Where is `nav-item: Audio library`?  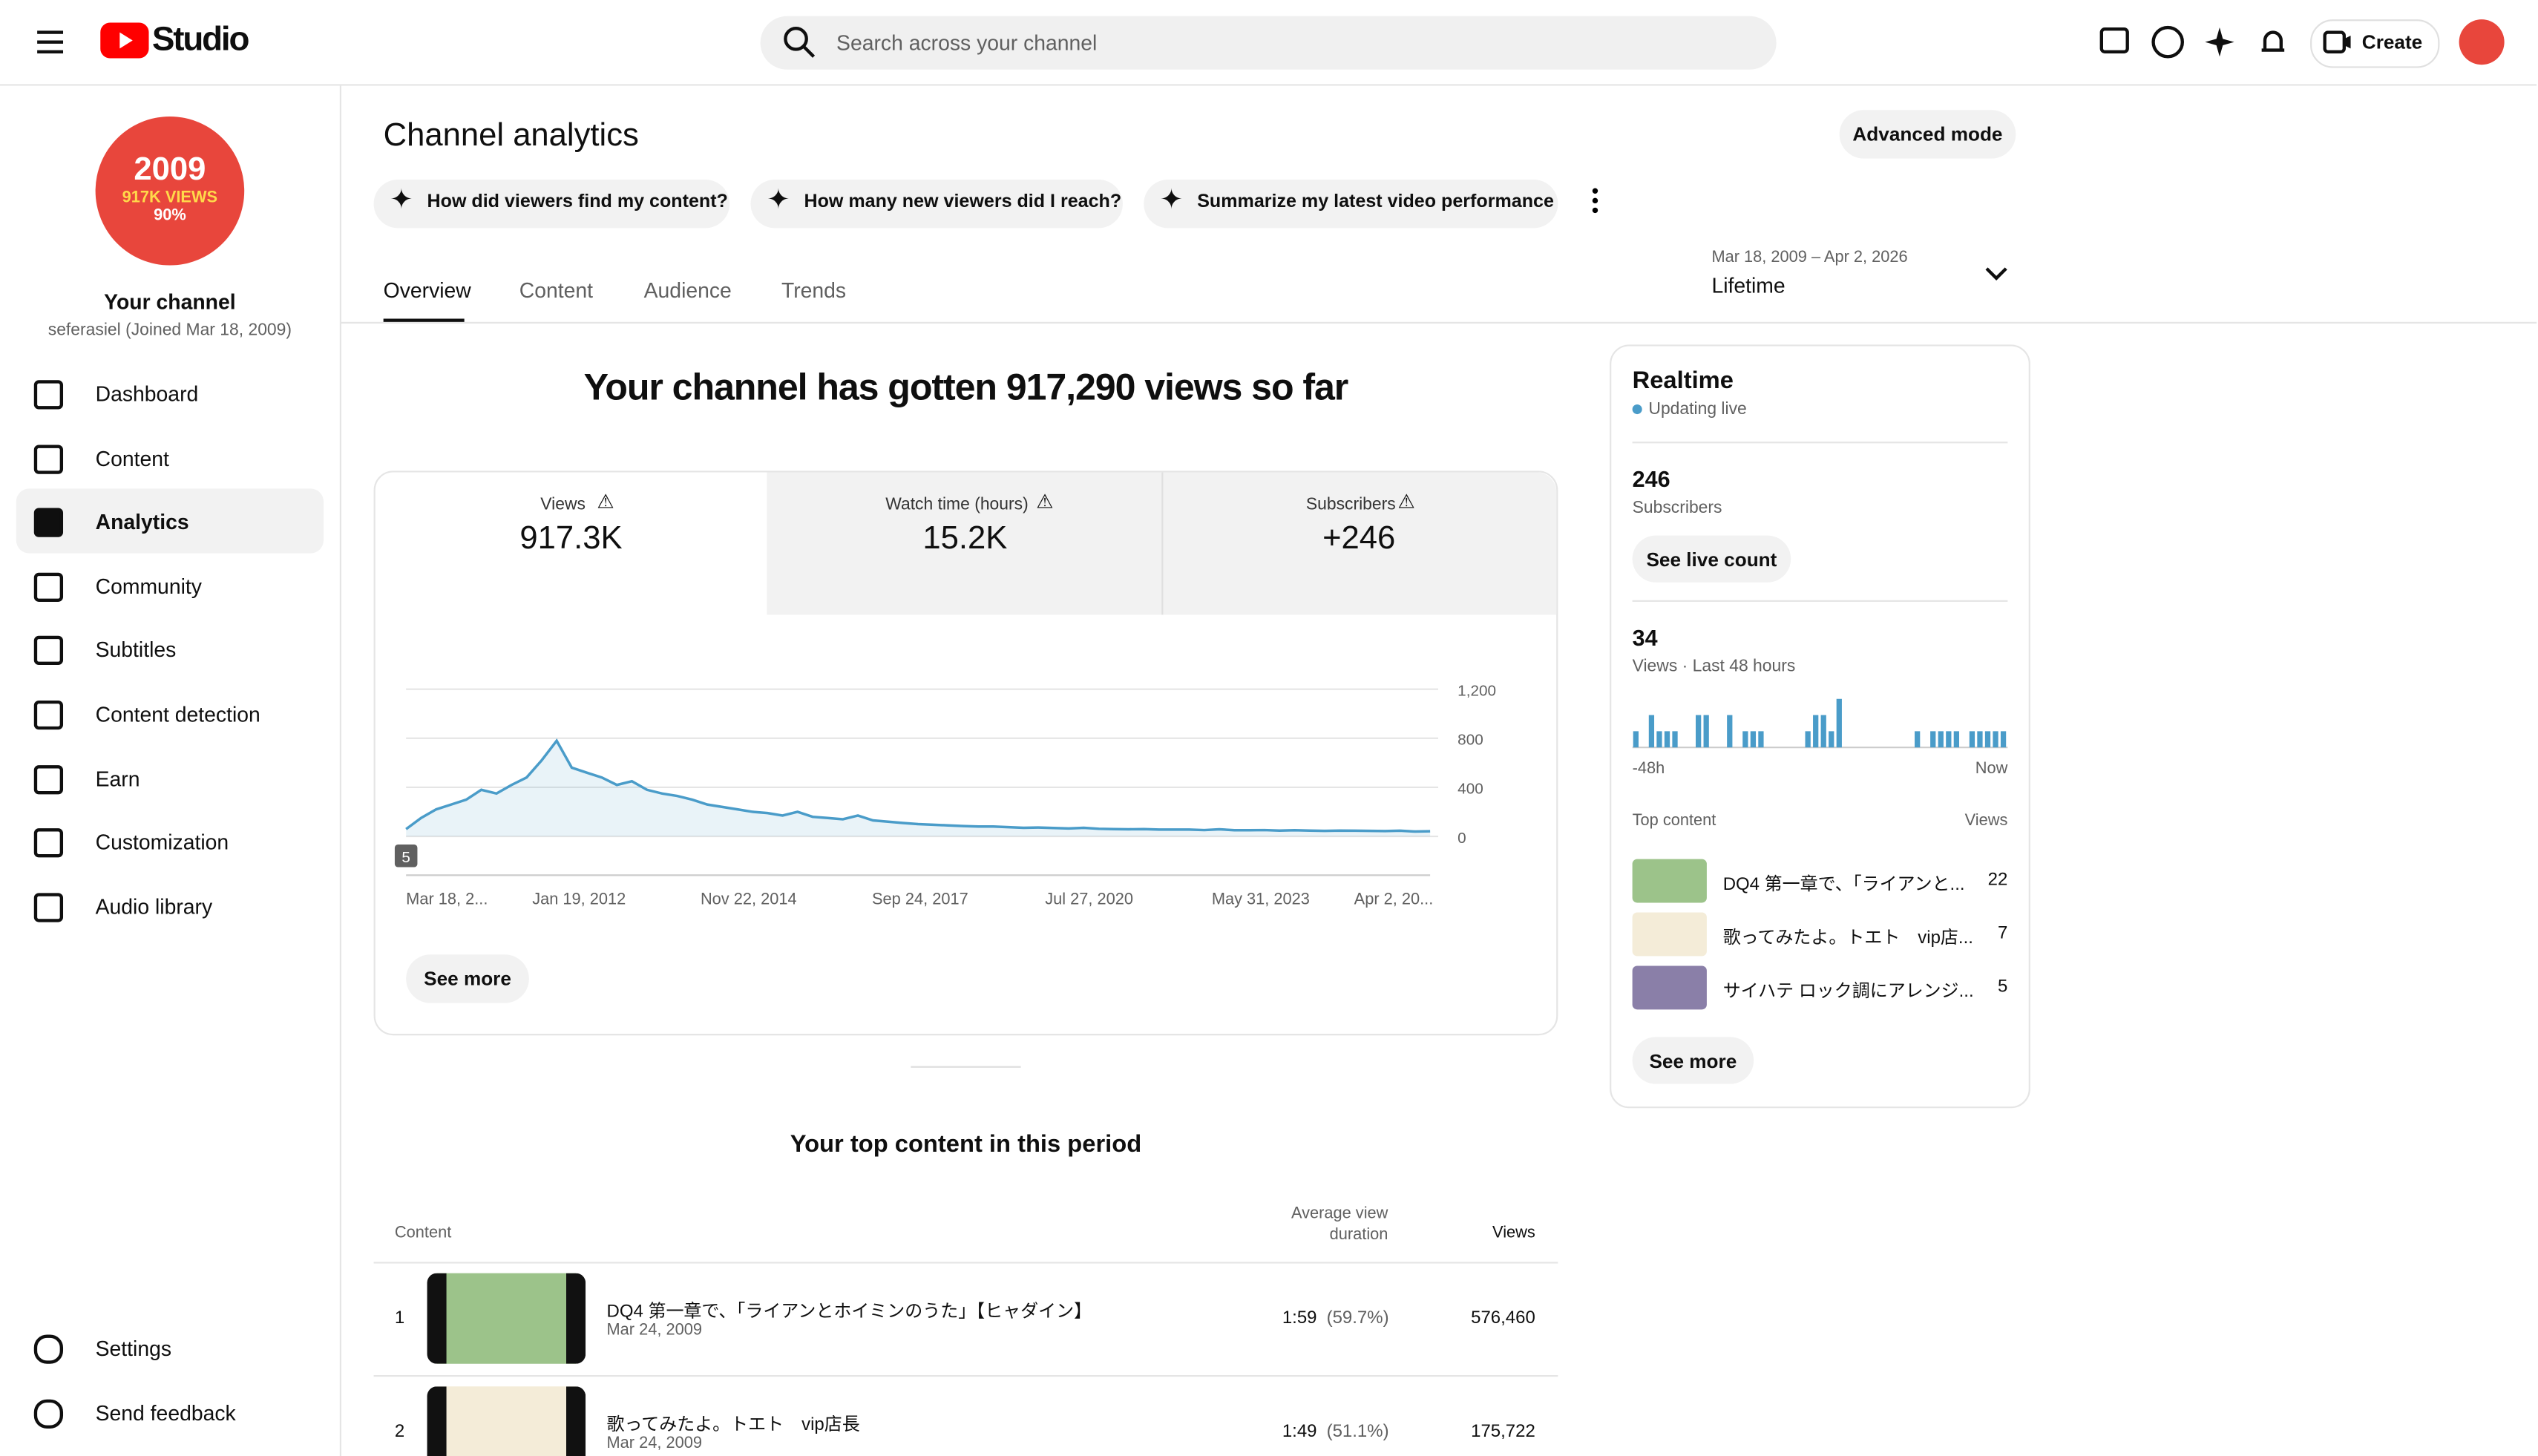 nav-item: Audio library is located at coordinates (154, 907).